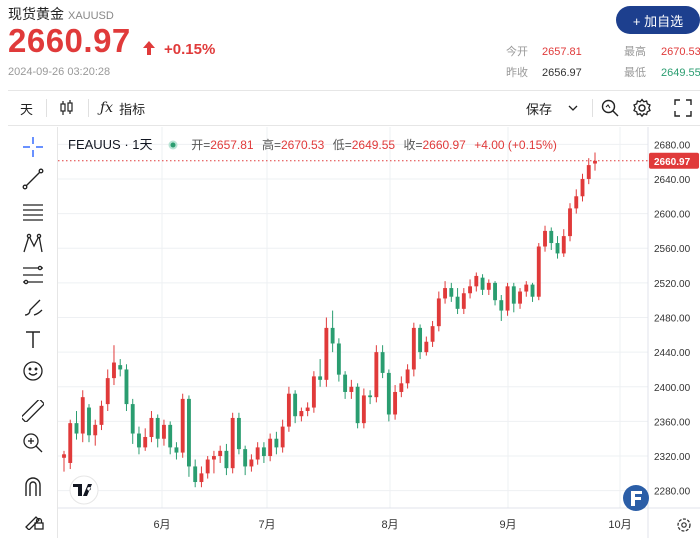 This screenshot has height=538, width=700. Describe the element at coordinates (232, 145) in the screenshot. I see `legend-open: 2657.81` at that location.